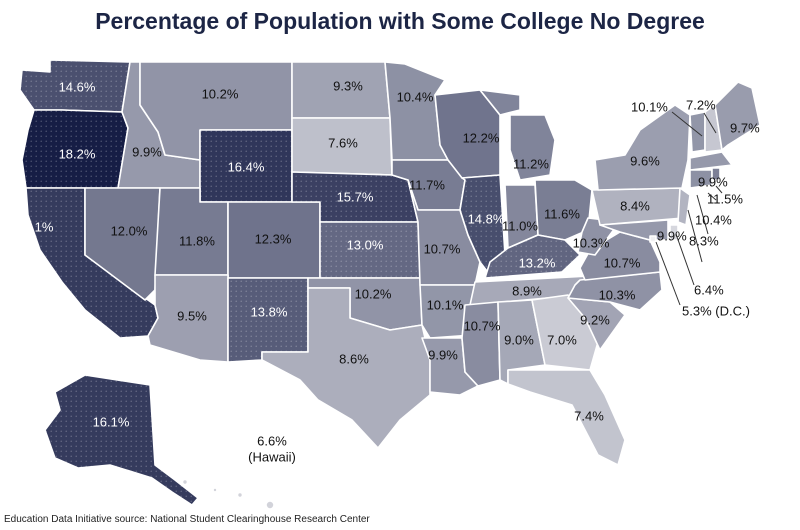  I want to click on label-mt: 10.2%, so click(220, 93).